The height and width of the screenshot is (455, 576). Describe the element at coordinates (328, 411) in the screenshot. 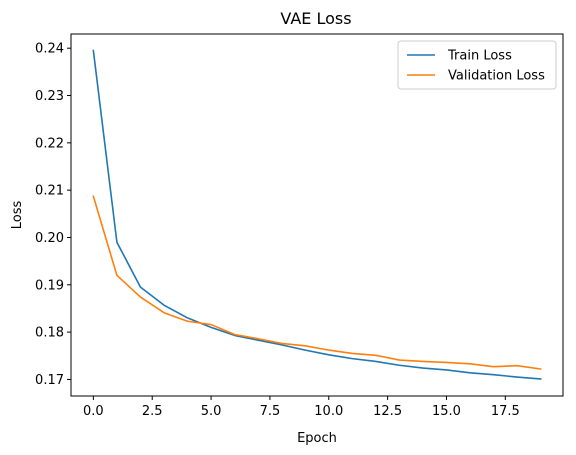

I see `x-tick-label: 10.0` at that location.